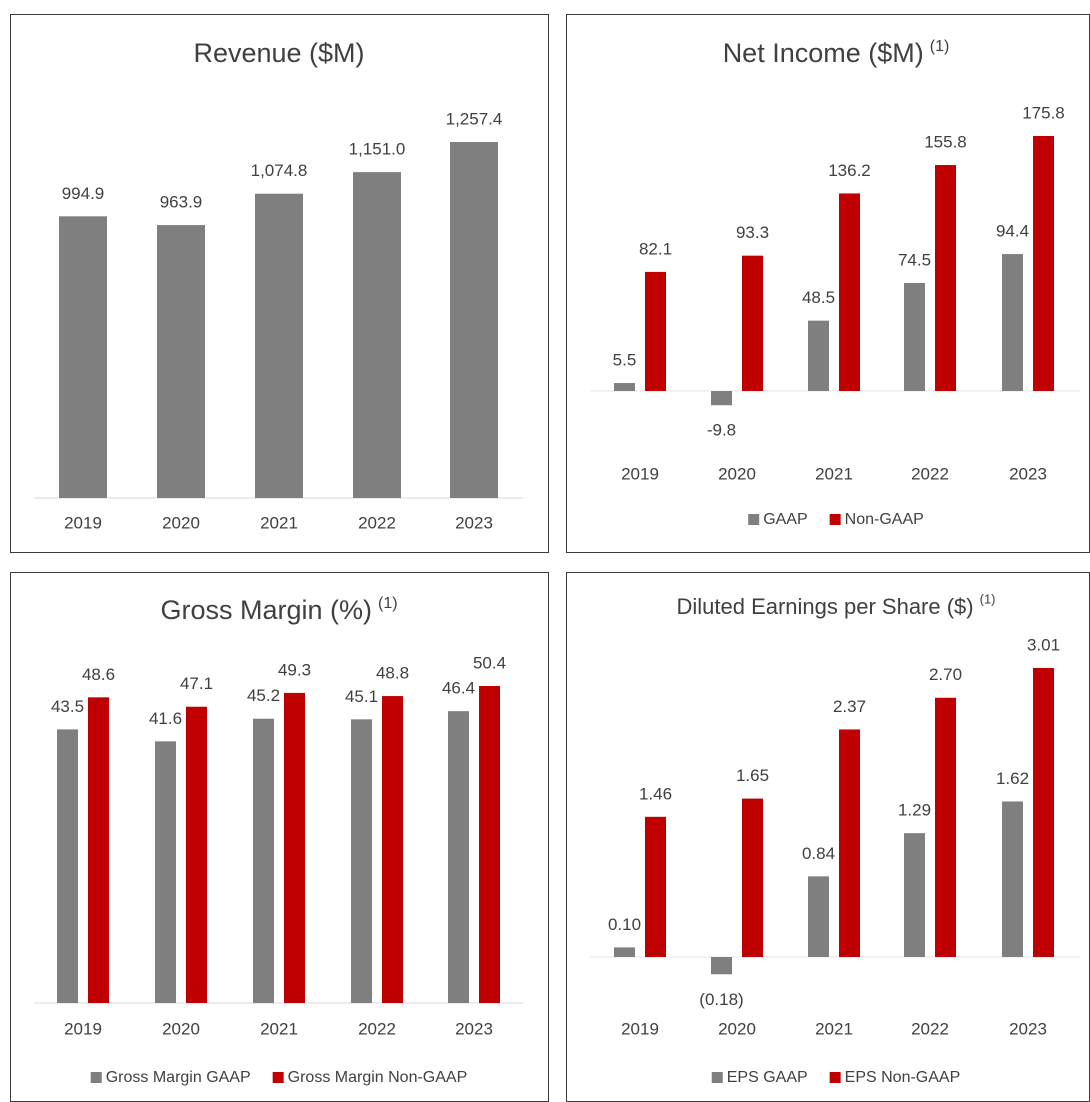 The width and height of the screenshot is (1090, 1102). Describe the element at coordinates (377, 149) in the screenshot. I see `data-label: 1,151.0` at that location.